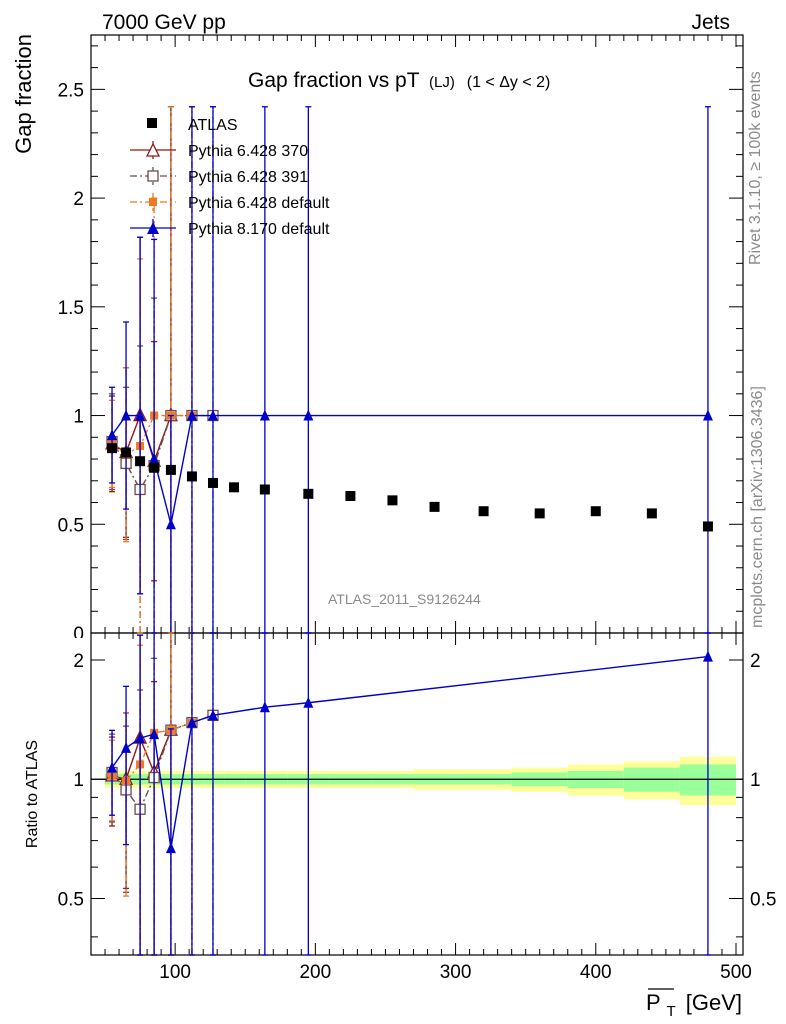 Image resolution: width=786 pixels, height=1024 pixels. I want to click on main-y-tick-label: 2.5, so click(71, 90).